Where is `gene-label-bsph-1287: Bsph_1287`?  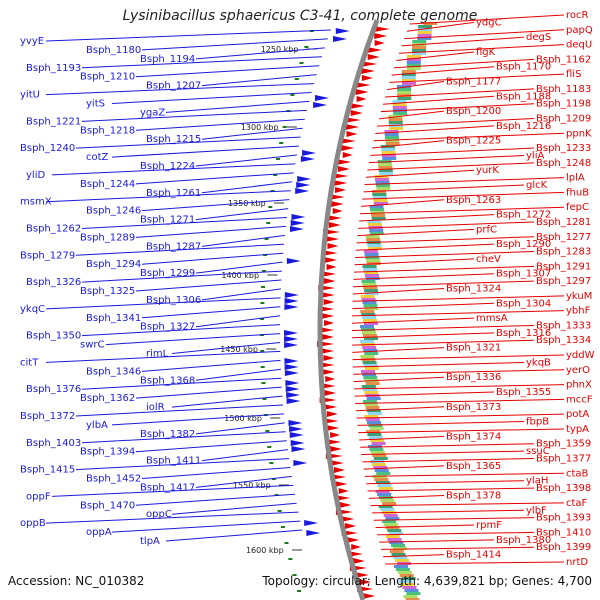 gene-label-bsph-1287: Bsph_1287 is located at coordinates (173, 246).